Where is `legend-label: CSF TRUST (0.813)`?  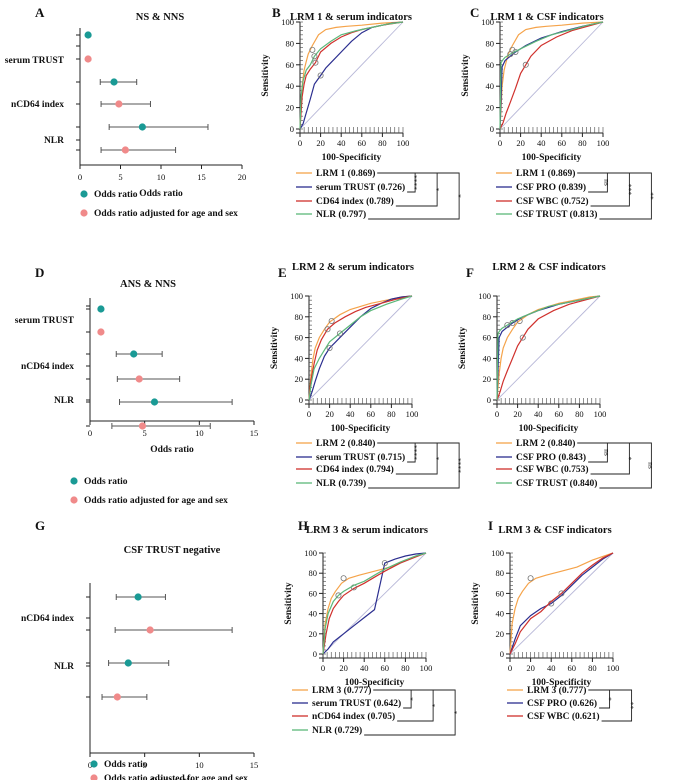 legend-label: CSF TRUST (0.813) is located at coordinates (556, 214).